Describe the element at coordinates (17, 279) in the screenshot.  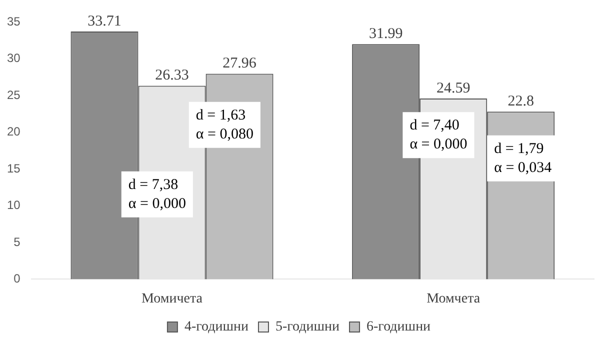
I see `y-tick-label: 0` at that location.